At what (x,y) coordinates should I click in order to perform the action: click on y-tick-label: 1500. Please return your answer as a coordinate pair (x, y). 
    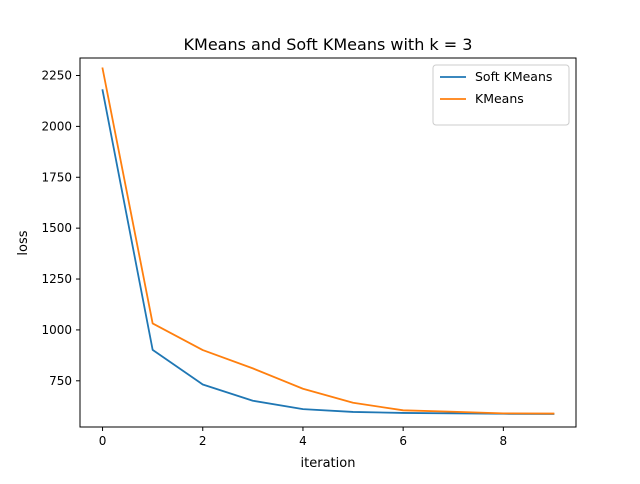
    Looking at the image, I should click on (56, 228).